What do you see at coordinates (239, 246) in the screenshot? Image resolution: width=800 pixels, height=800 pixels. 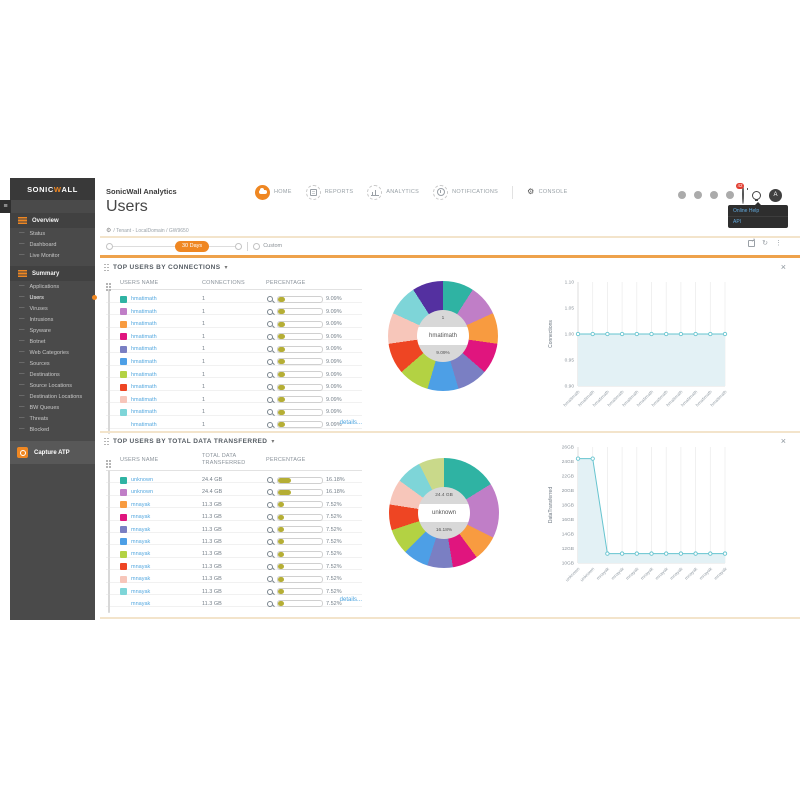 I see `slider-end-handle` at bounding box center [239, 246].